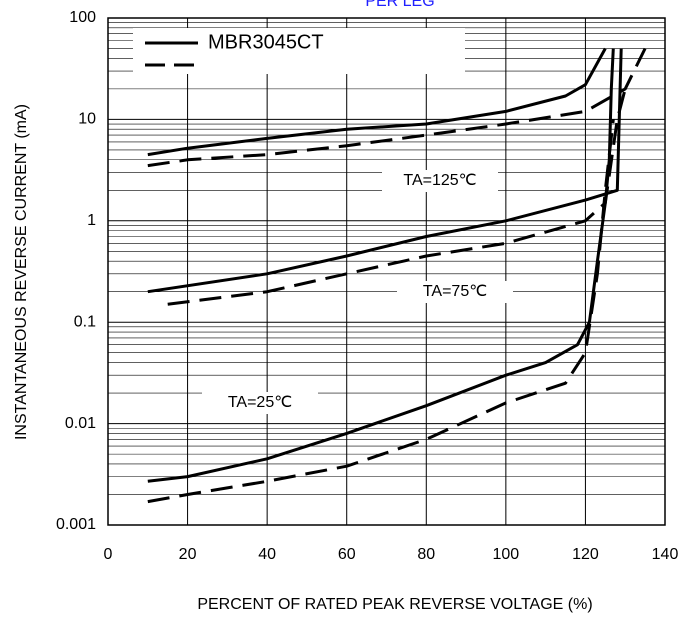  I want to click on annotation: TA=125℃, so click(439, 180).